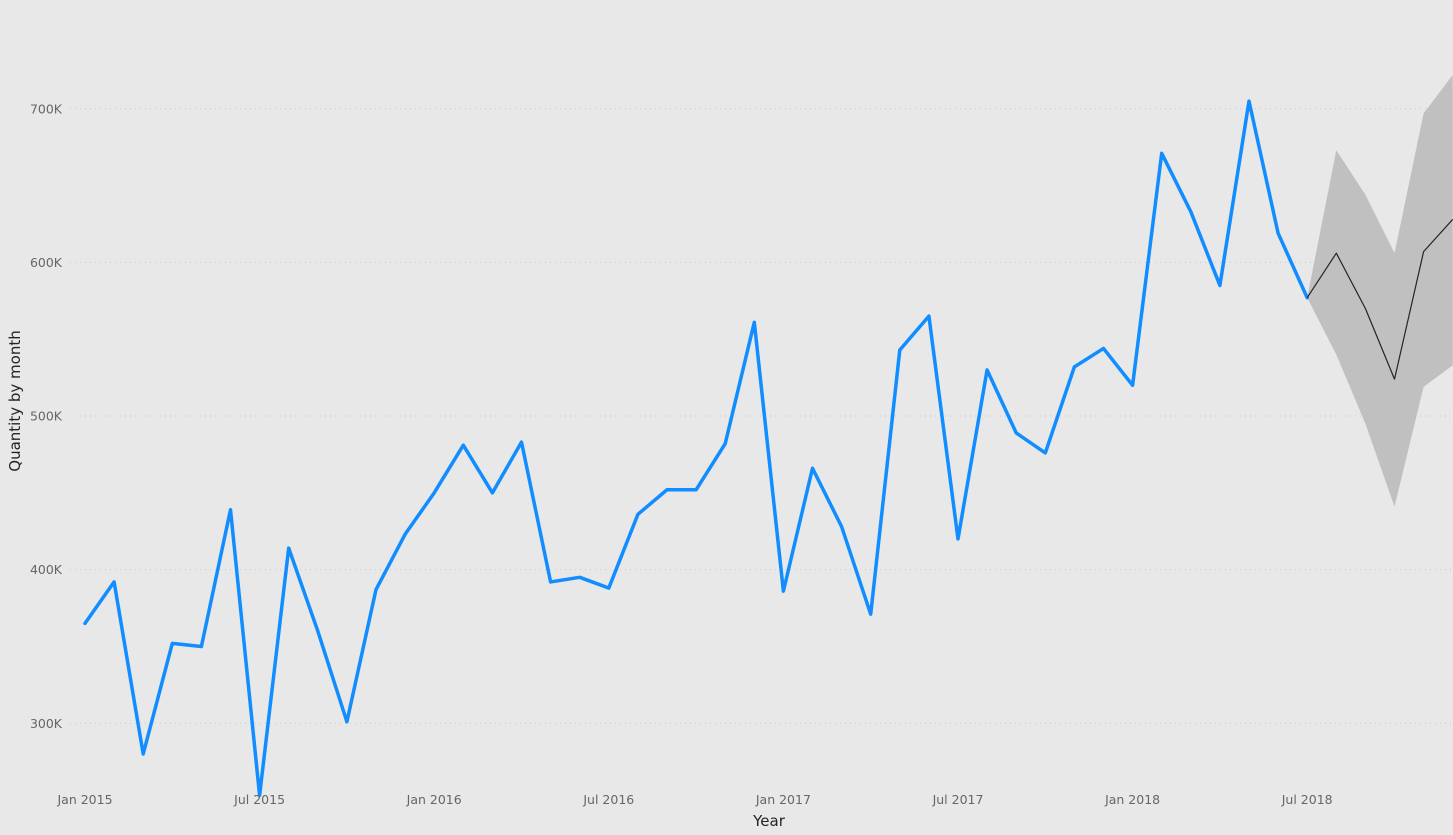 The width and height of the screenshot is (1453, 835). I want to click on confidence-band, so click(1380, 290).